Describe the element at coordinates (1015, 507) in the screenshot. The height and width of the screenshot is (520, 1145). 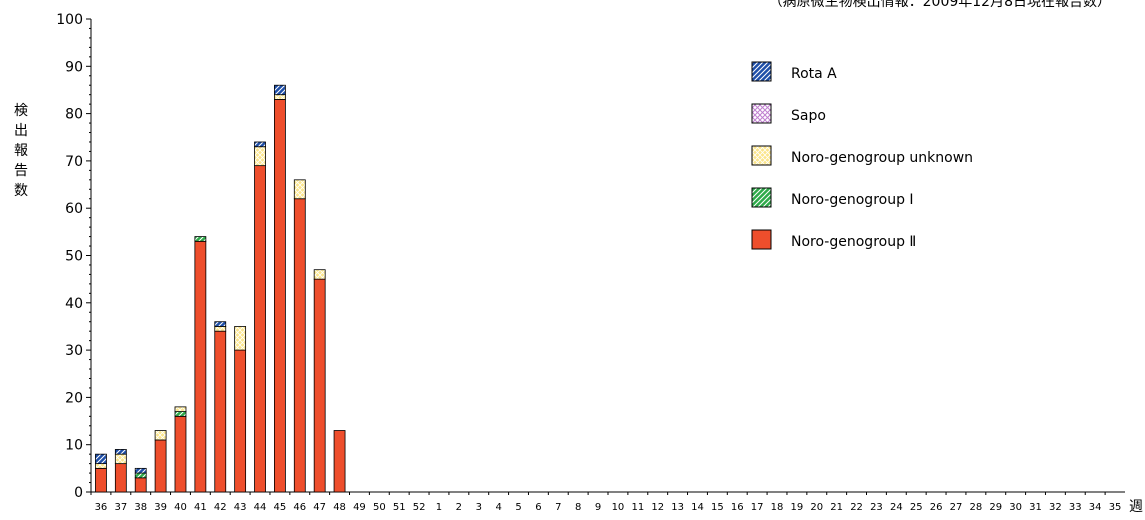
I see `x-tick-label: 30` at that location.